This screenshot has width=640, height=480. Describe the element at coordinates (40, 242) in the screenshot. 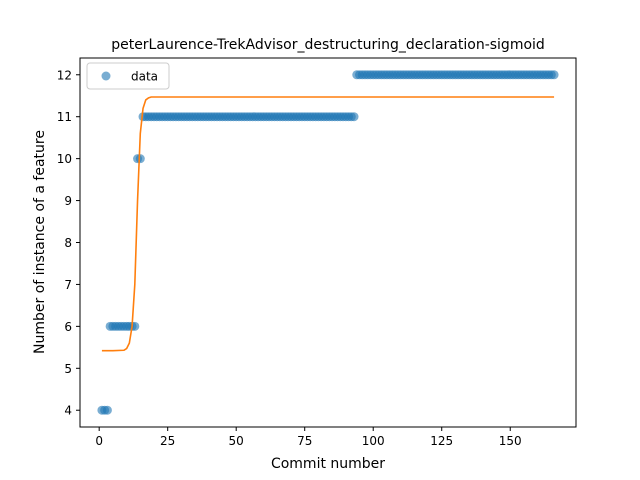

I see `y-axis-title: Number of instance of a feature` at that location.